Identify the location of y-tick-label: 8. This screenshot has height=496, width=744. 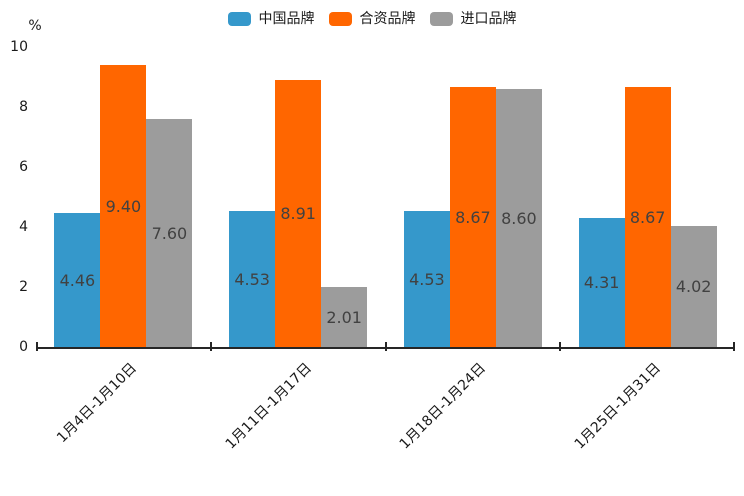
(23, 107).